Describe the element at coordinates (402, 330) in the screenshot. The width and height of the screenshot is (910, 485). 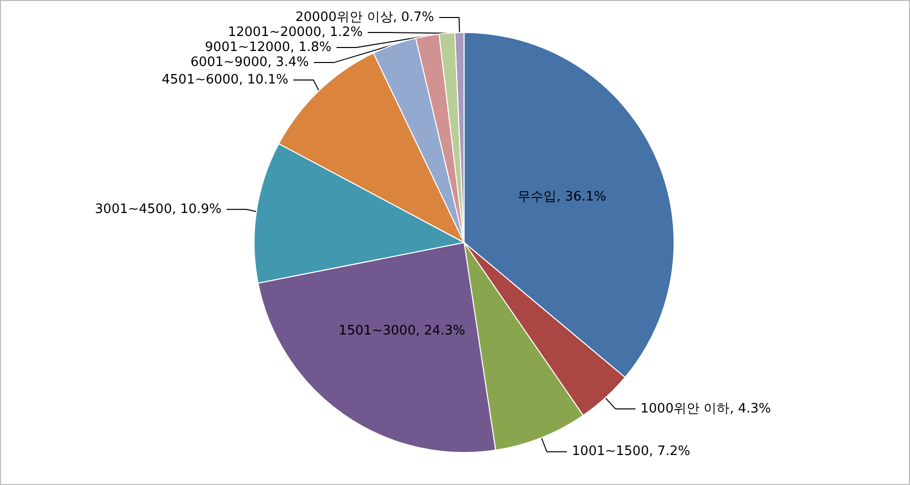
I see `slice-label: 1501~3000, 24.3%` at that location.